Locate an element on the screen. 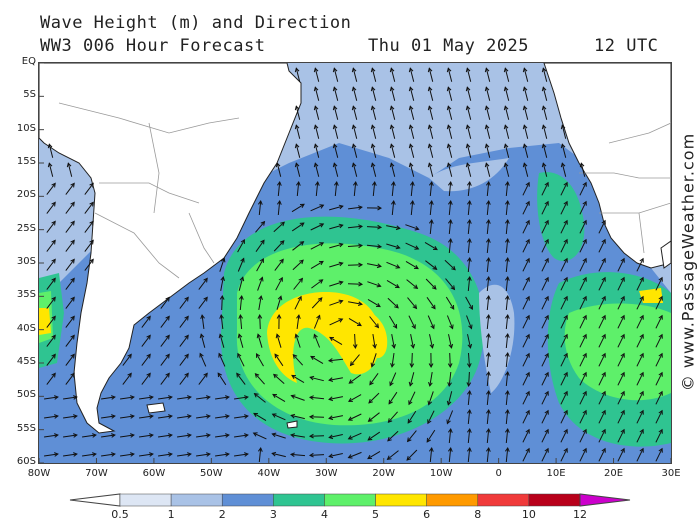 The width and height of the screenshot is (700, 525). lon-label: 30E is located at coordinates (671, 473).